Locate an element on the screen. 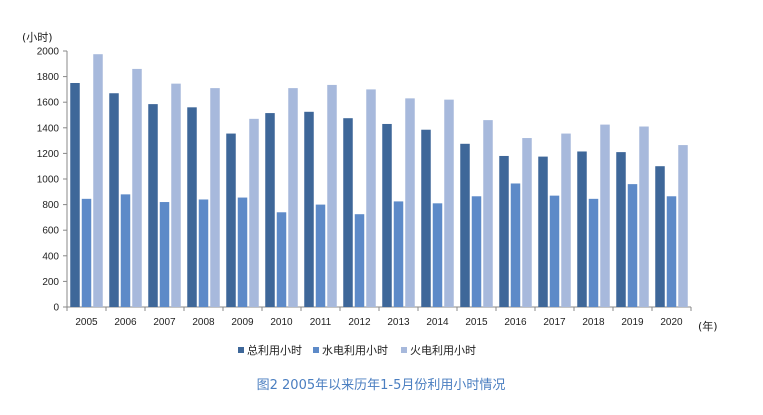  legend-label-series-2: 水电利用小时 is located at coordinates (355, 350).